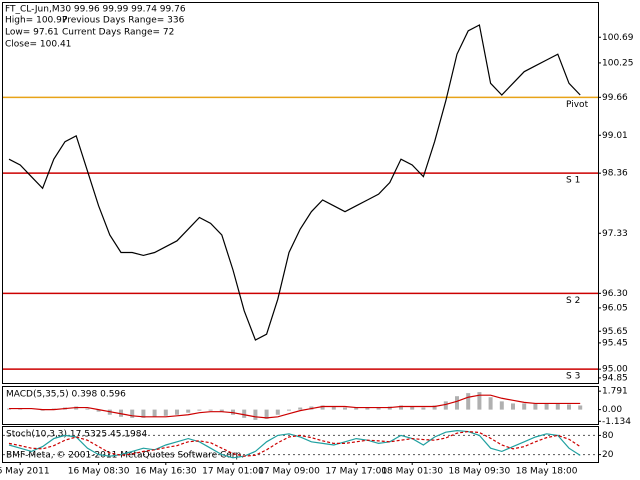 Image resolution: width=640 pixels, height=480 pixels. Describe the element at coordinates (615, 294) in the screenshot. I see `y-tick-label: 96.30` at that location.